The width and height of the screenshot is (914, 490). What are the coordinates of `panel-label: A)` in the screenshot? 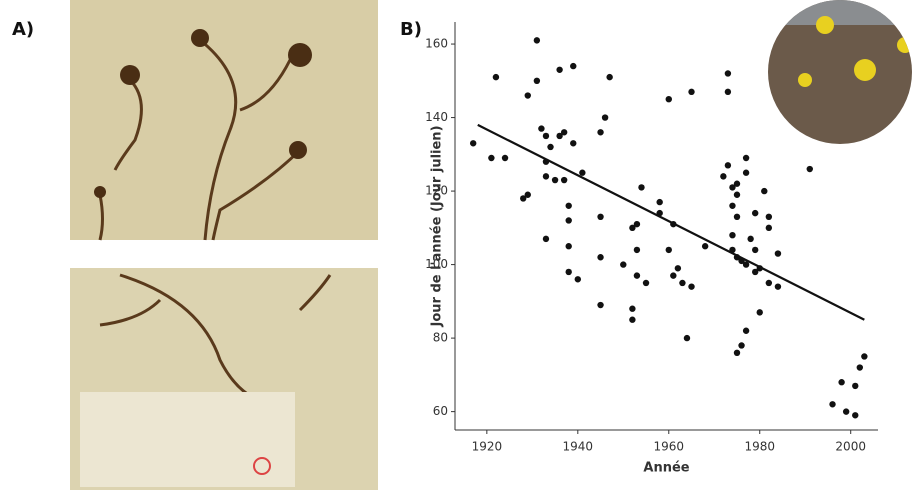 It's located at (23, 29).